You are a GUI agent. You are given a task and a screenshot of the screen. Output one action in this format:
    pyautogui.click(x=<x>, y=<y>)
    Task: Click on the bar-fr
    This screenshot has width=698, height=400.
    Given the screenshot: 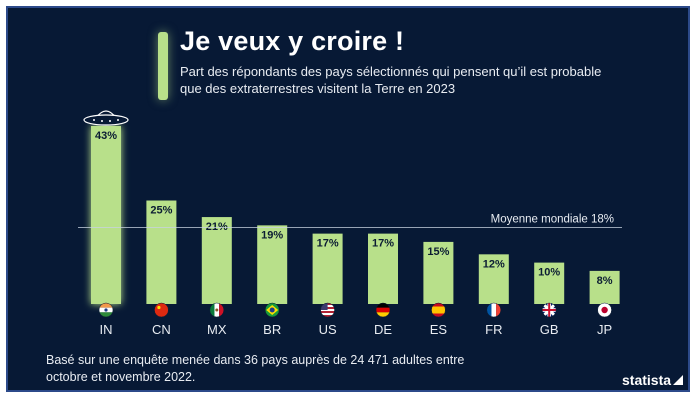 What is the action you would take?
    pyautogui.click(x=493, y=279)
    